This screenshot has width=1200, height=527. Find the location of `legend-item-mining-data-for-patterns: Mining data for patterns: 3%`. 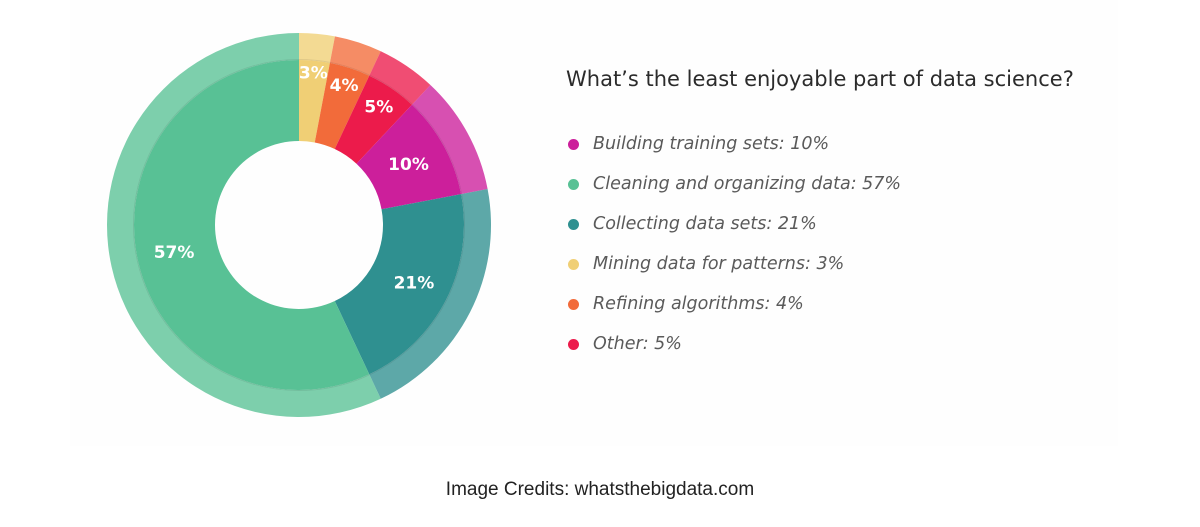

legend-item-mining-data-for-patterns: Mining data for patterns: 3% is located at coordinates (734, 264).